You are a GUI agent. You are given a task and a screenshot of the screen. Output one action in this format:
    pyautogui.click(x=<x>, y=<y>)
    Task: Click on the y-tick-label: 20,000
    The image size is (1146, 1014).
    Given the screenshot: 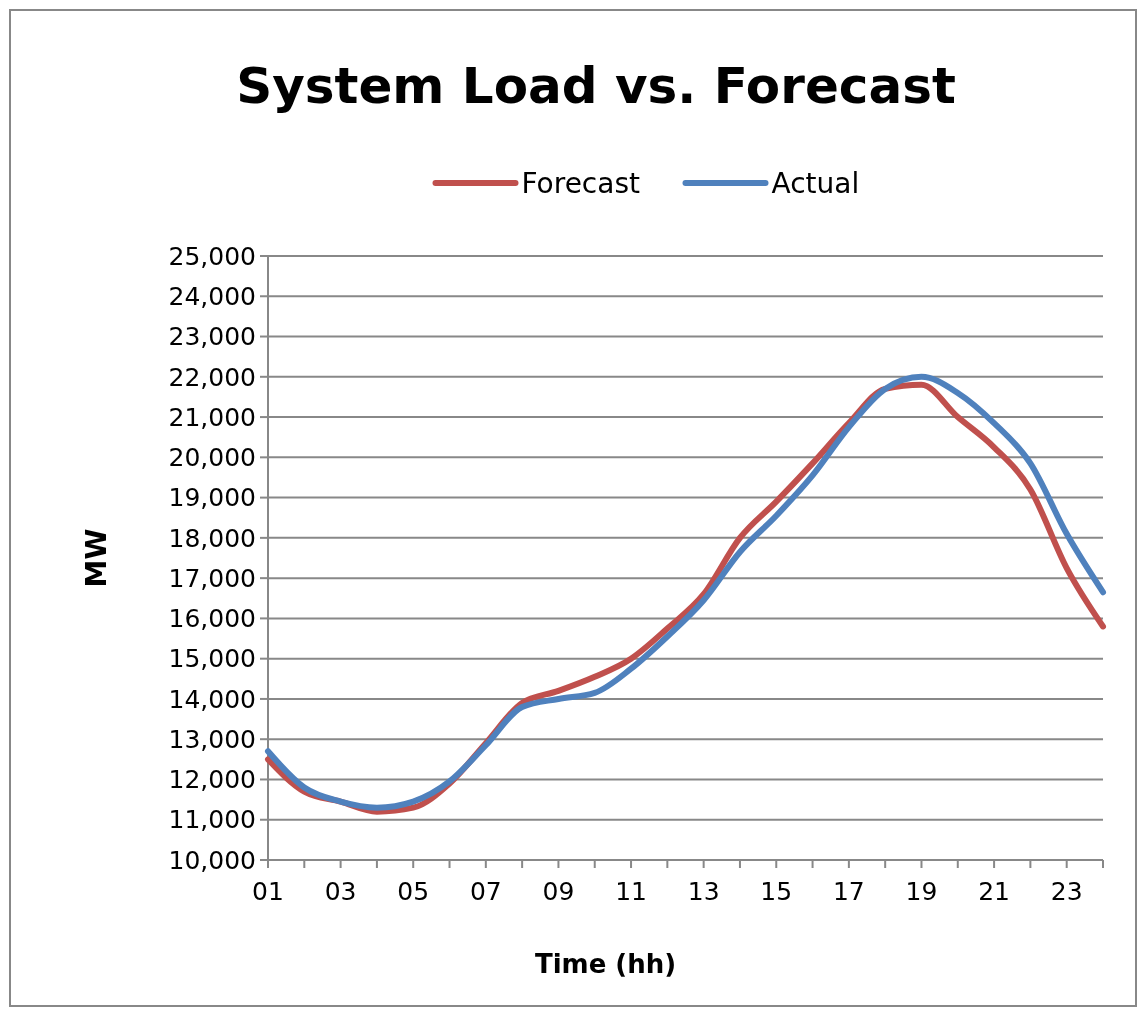 What is the action you would take?
    pyautogui.click(x=212, y=458)
    